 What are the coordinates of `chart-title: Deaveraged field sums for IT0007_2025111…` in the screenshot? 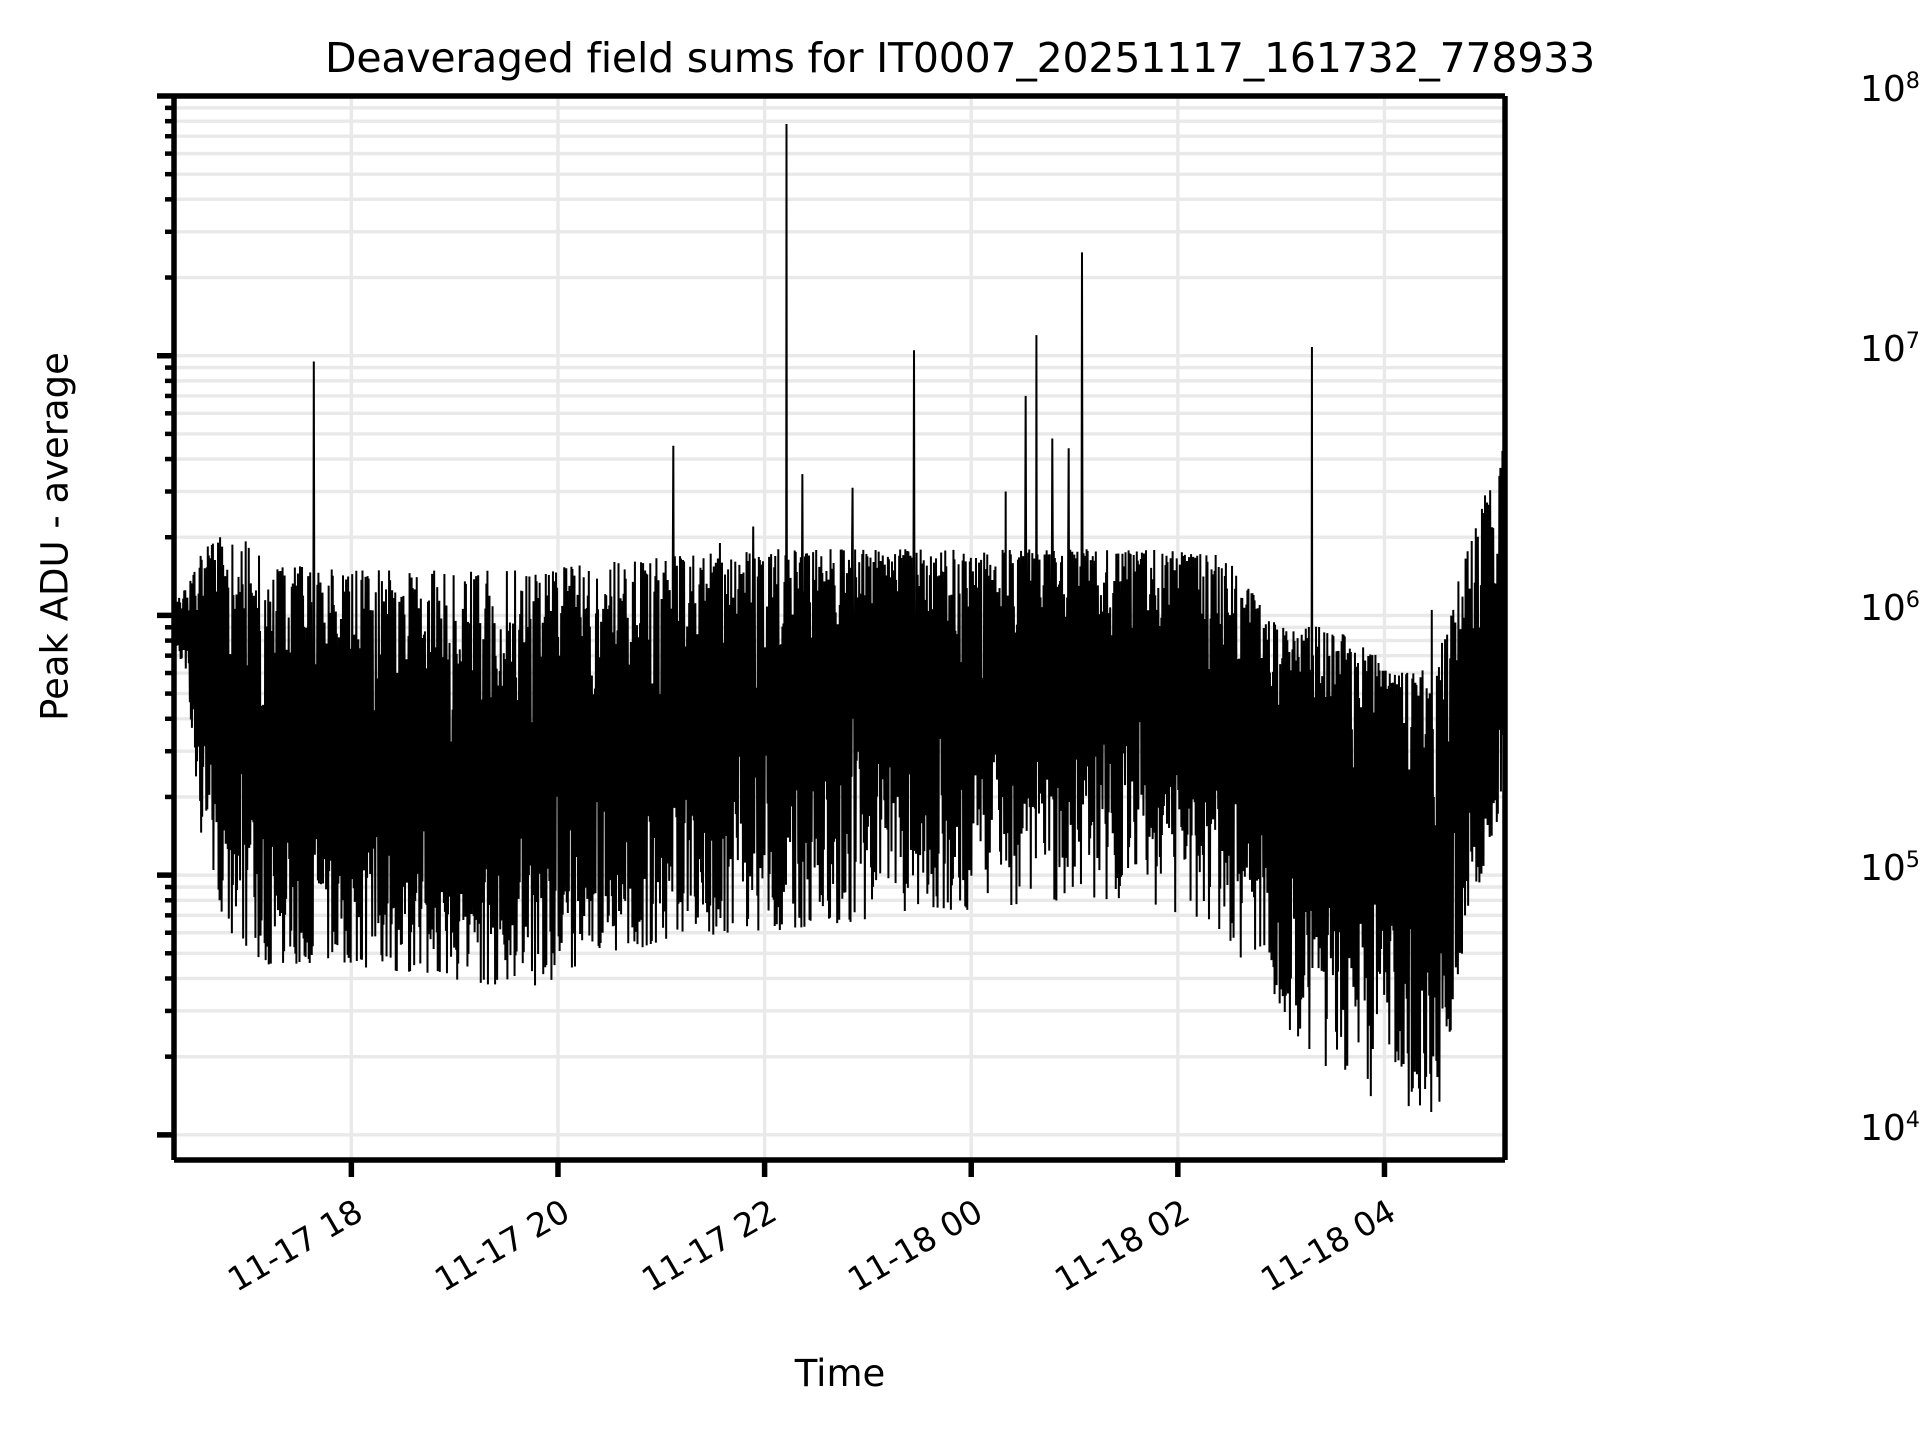 It's located at (960, 58).